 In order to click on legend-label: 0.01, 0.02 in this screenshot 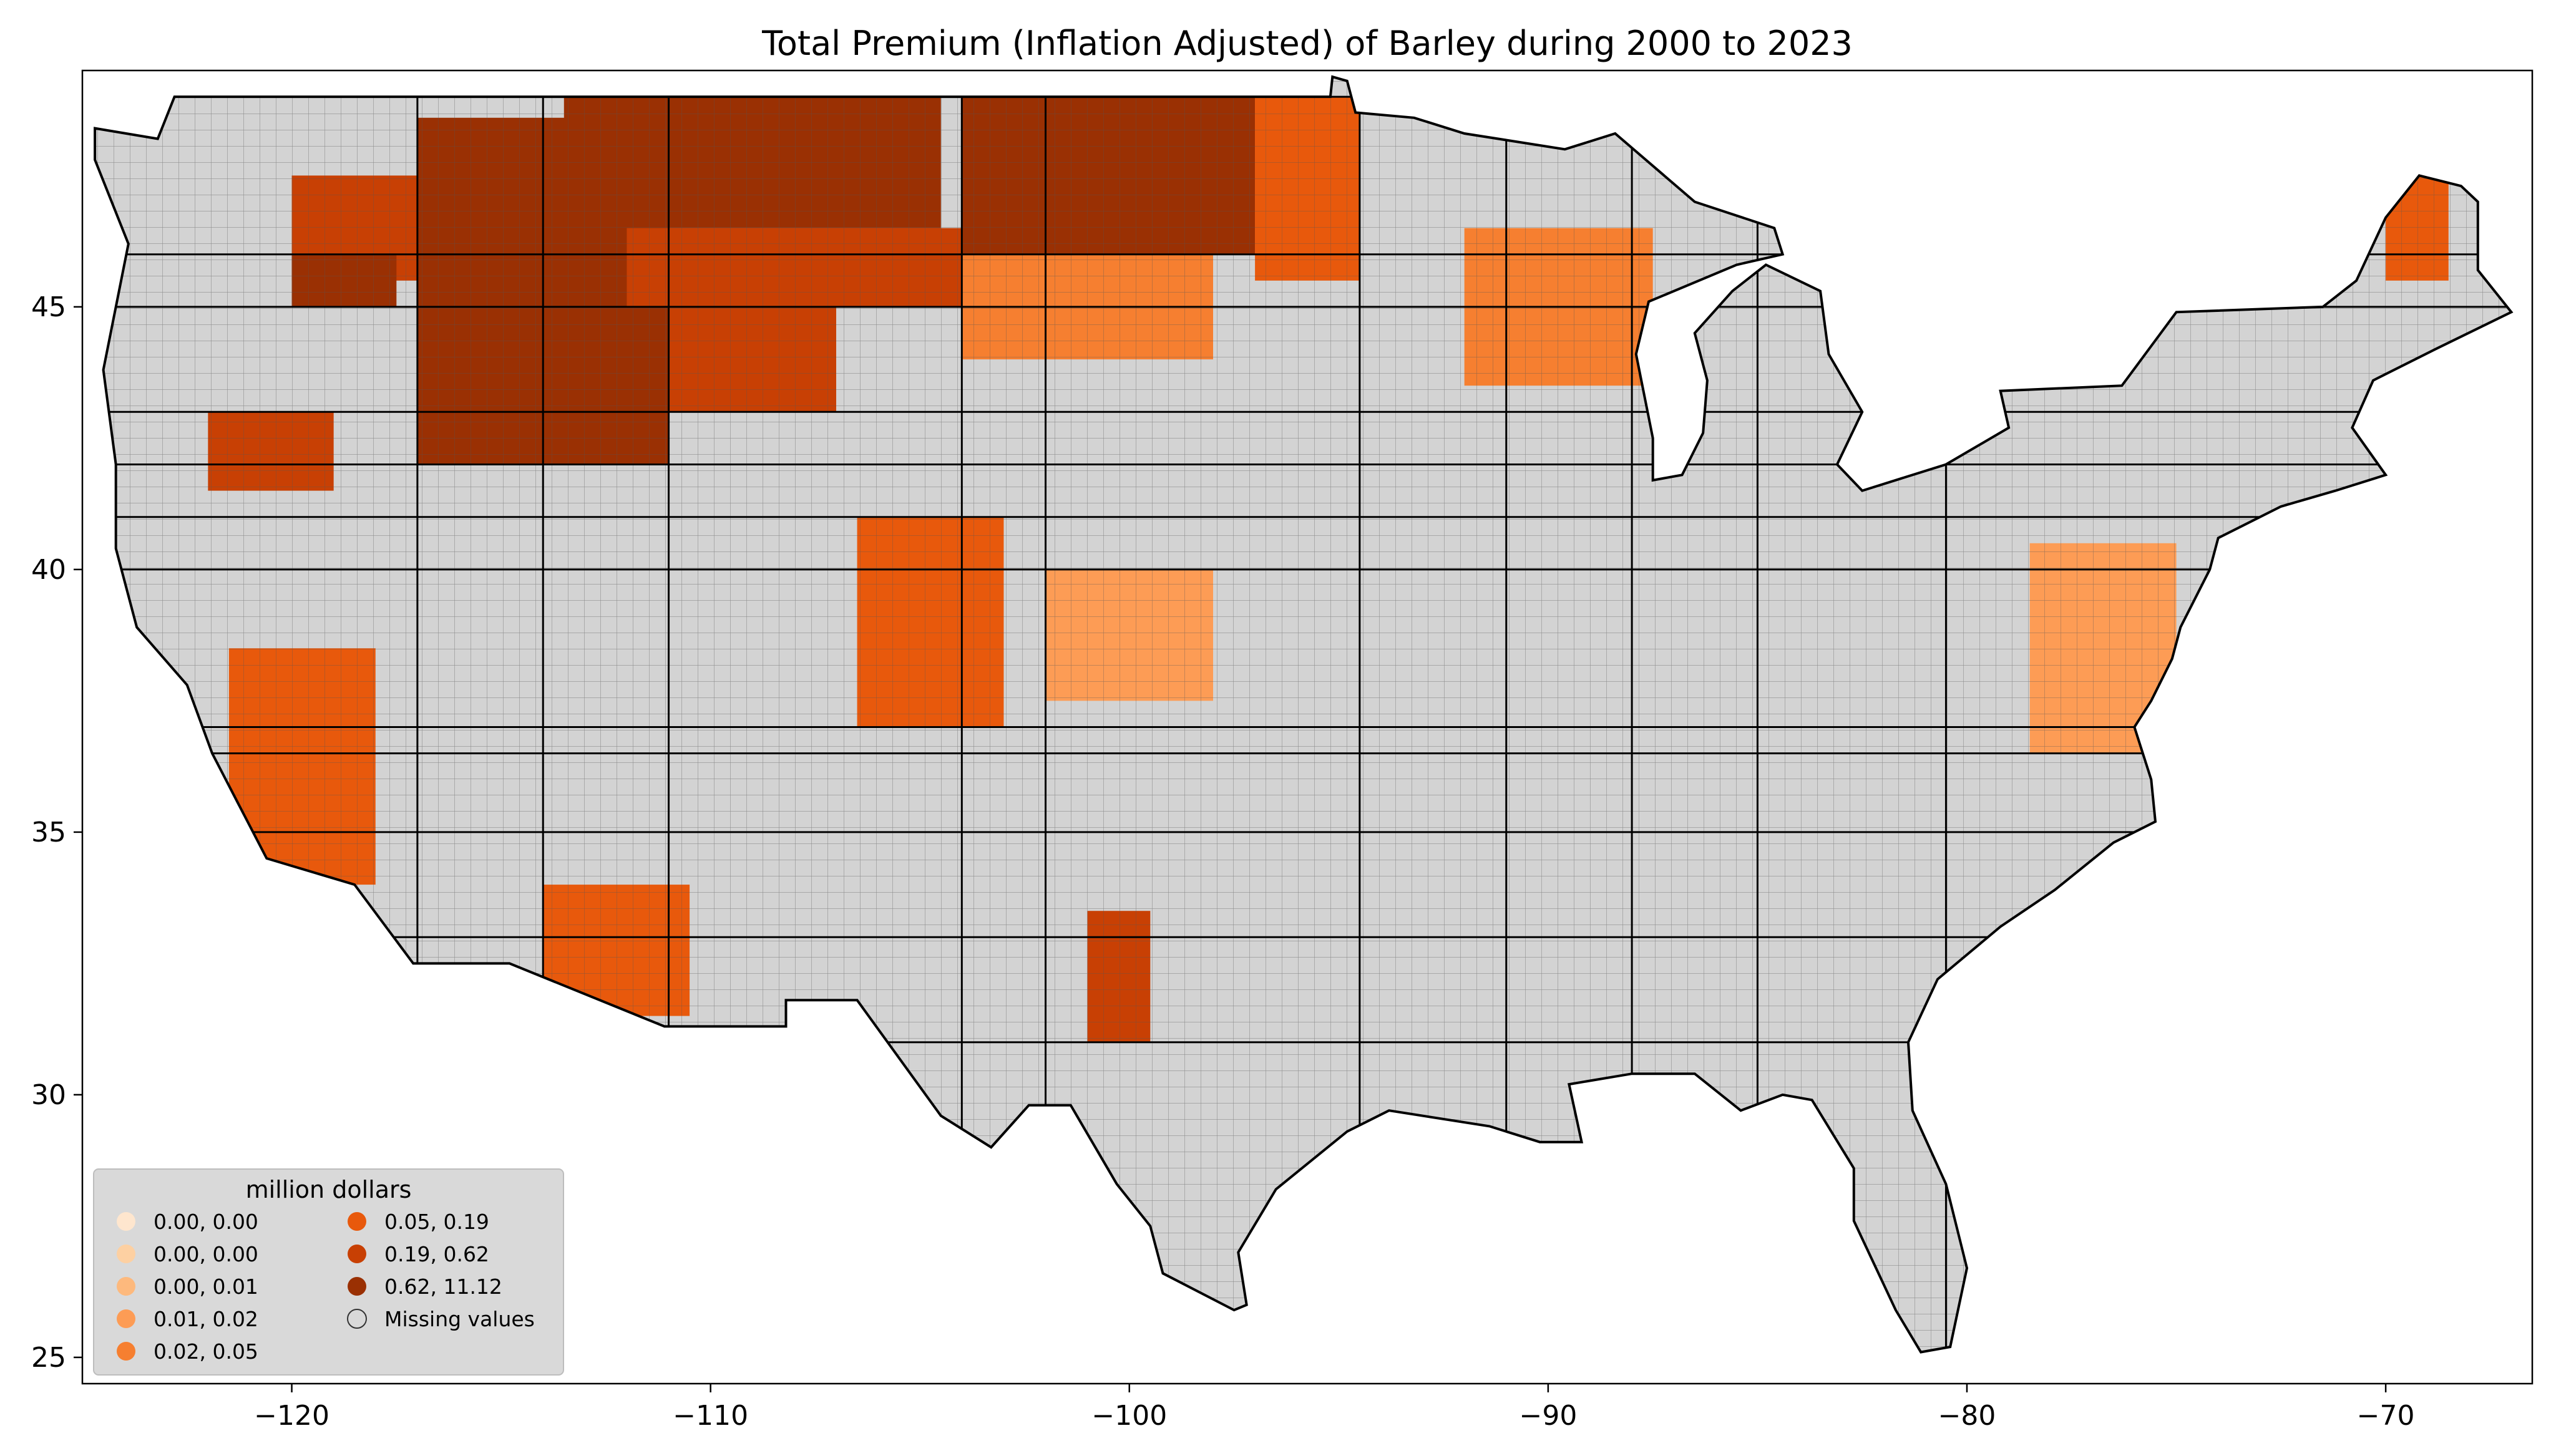, I will do `click(206, 1319)`.